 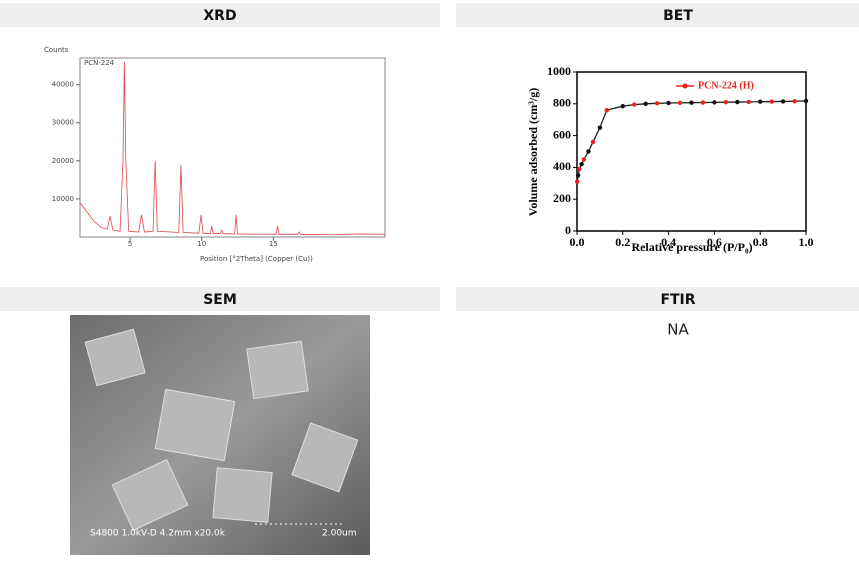 I want to click on panel-title: SEM, so click(x=220, y=300).